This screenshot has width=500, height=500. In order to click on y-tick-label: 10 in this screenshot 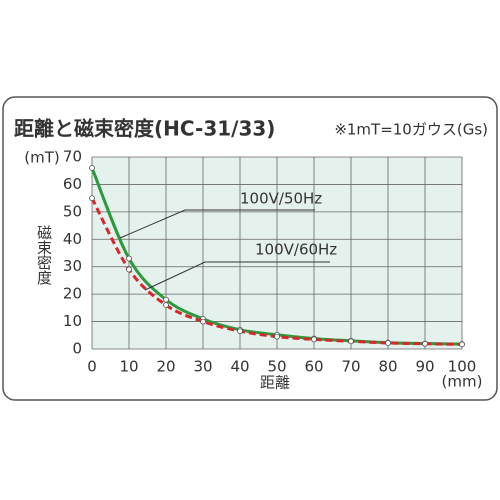, I will do `click(72, 321)`.